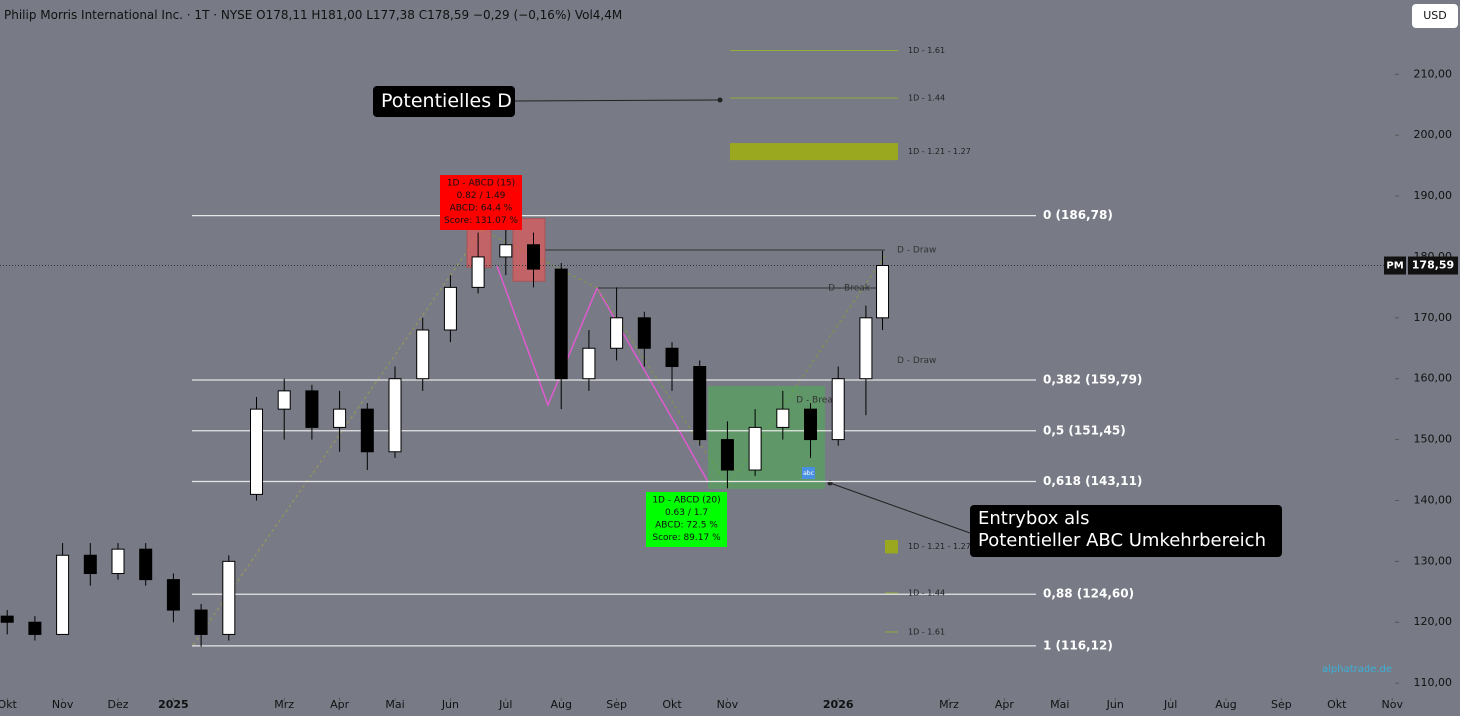 The image size is (1460, 716). Describe the element at coordinates (173, 704) in the screenshot. I see `x-tick-label: 2025` at that location.